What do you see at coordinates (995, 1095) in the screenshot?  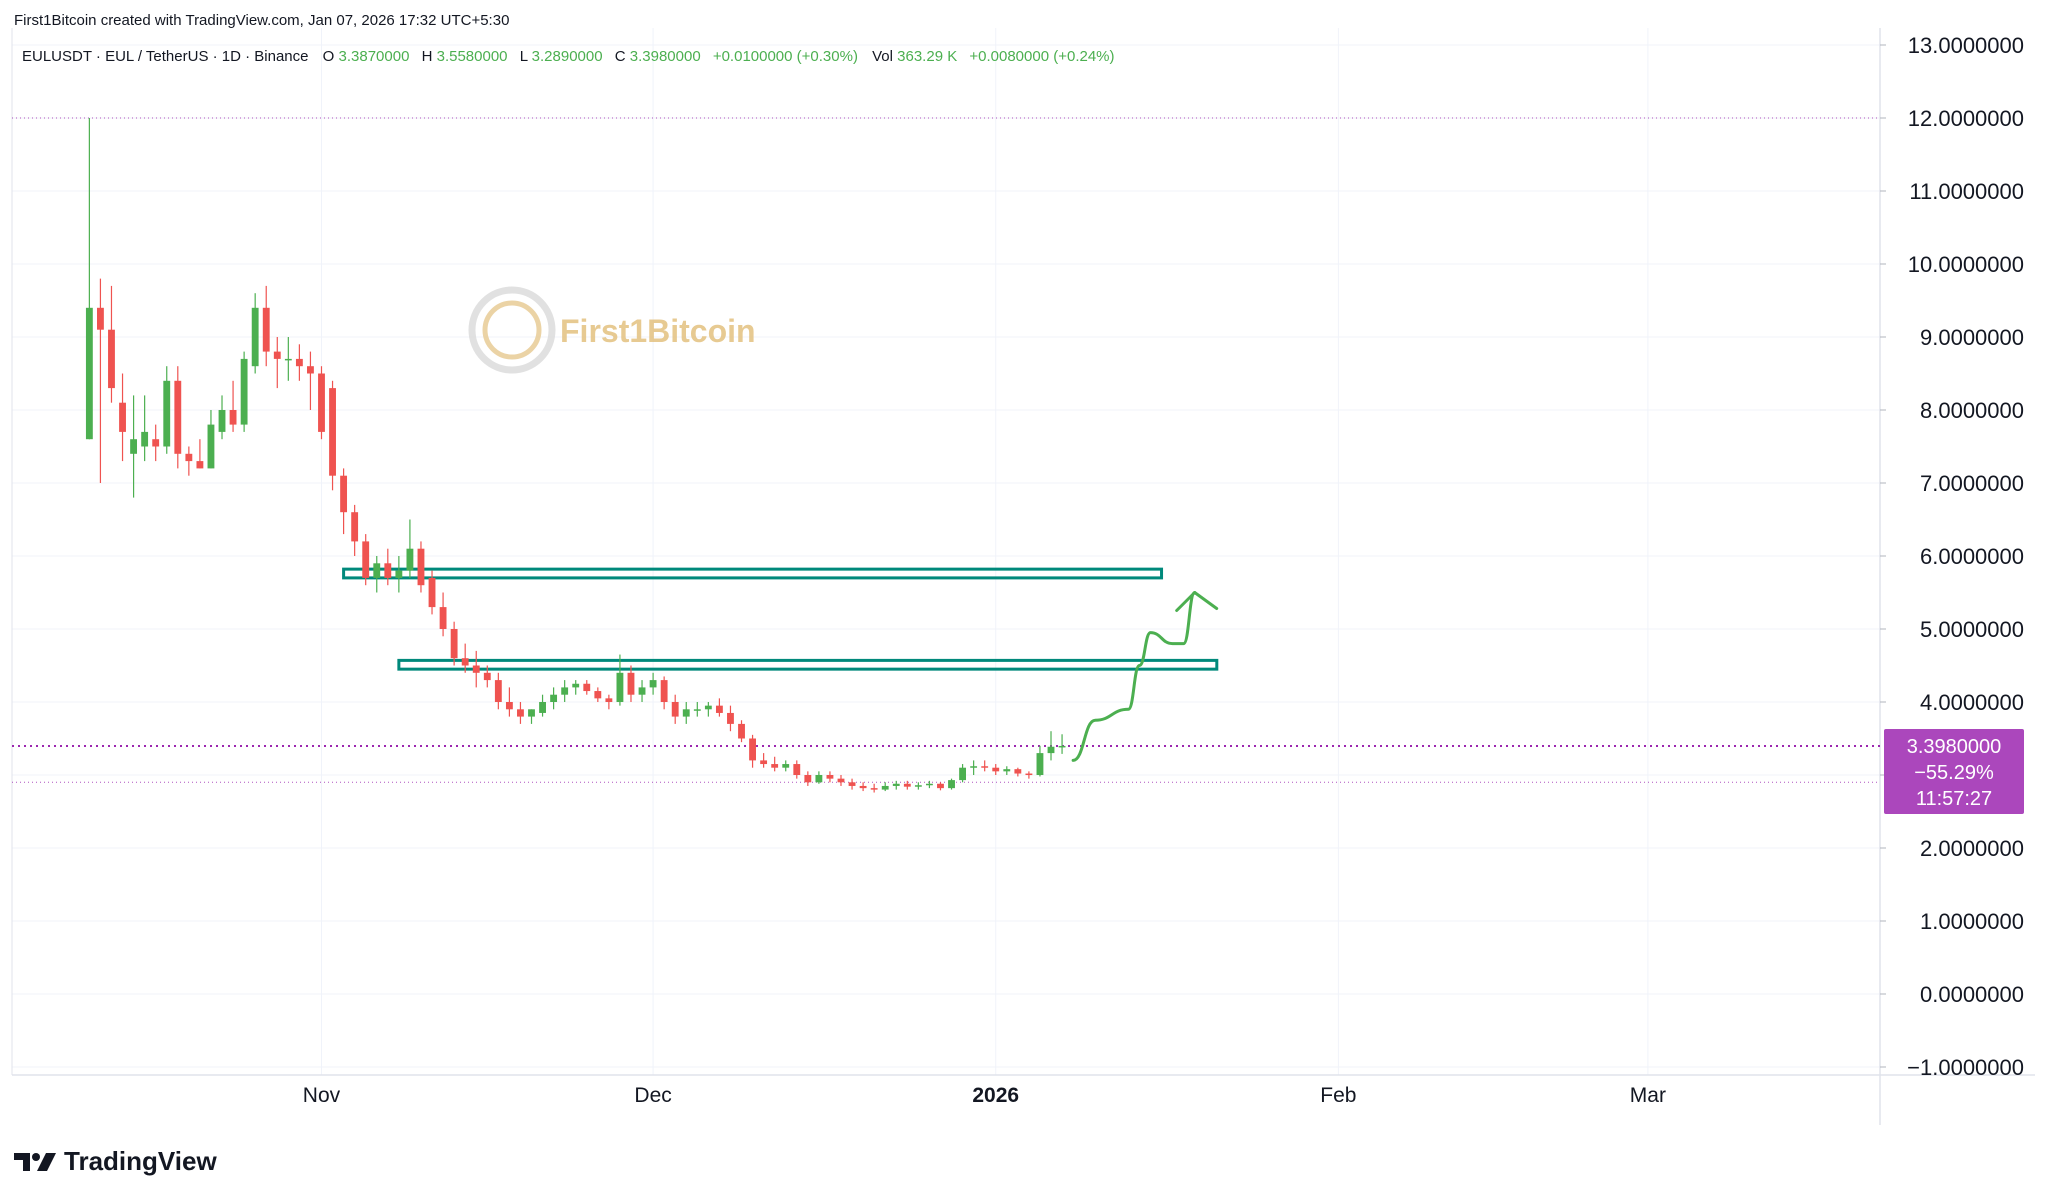 I see `time-axis-label: 2026` at bounding box center [995, 1095].